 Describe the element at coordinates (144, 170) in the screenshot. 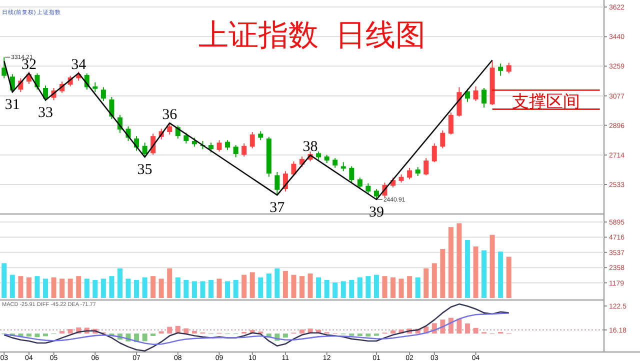

I see `annotation: 35` at that location.